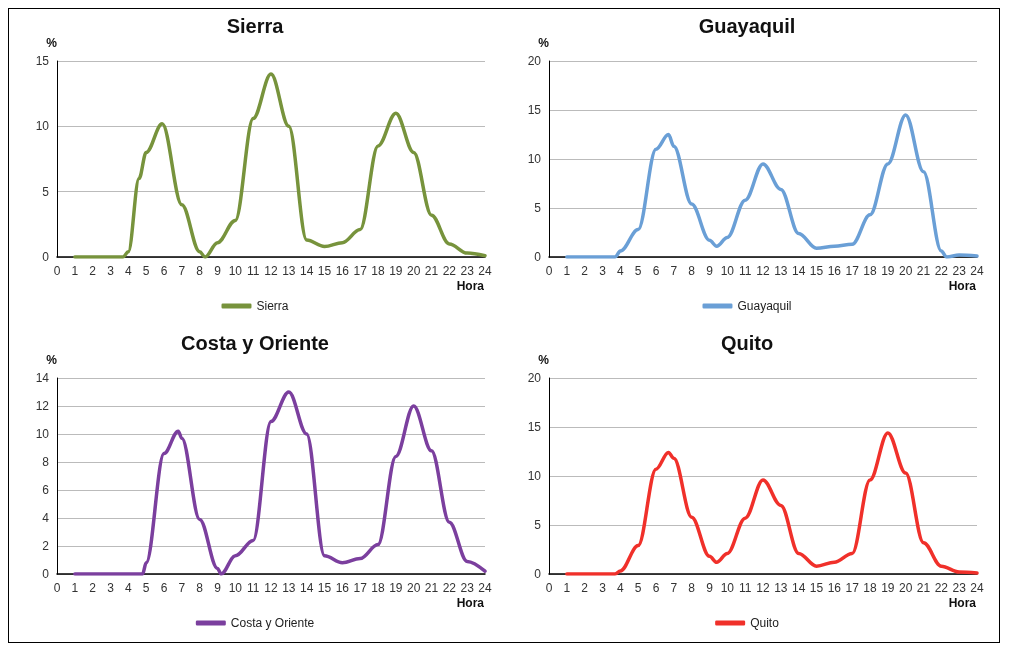 The image size is (1010, 653). What do you see at coordinates (46, 545) in the screenshot?
I see `y-tick-label: 2` at bounding box center [46, 545].